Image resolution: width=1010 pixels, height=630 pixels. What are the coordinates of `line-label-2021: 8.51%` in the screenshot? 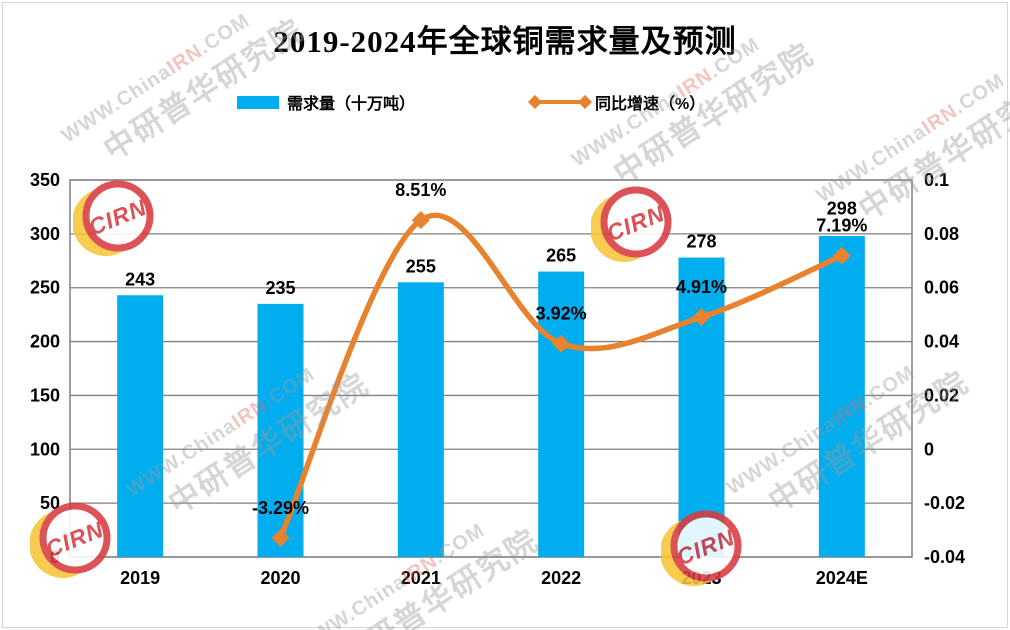 It's located at (420, 190).